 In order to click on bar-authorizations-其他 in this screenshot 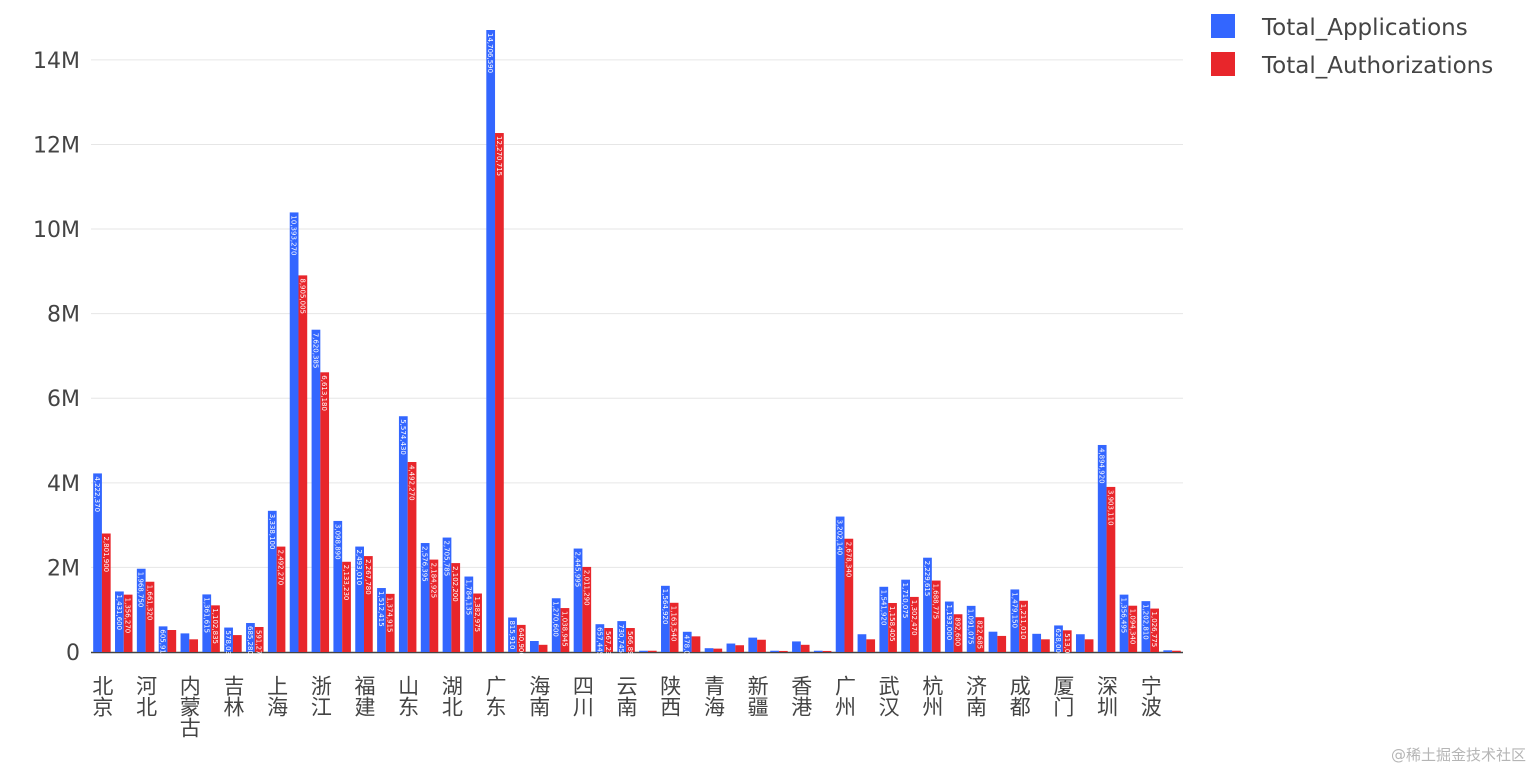, I will do `click(1176, 651)`.